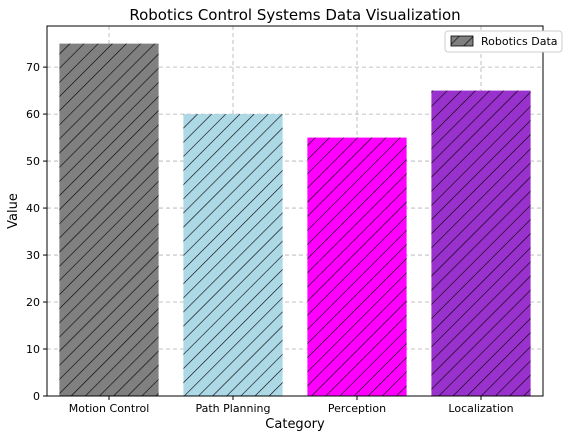 This screenshot has height=439, width=570. Describe the element at coordinates (232, 408) in the screenshot. I see `x-tick-label: Path Planning` at that location.